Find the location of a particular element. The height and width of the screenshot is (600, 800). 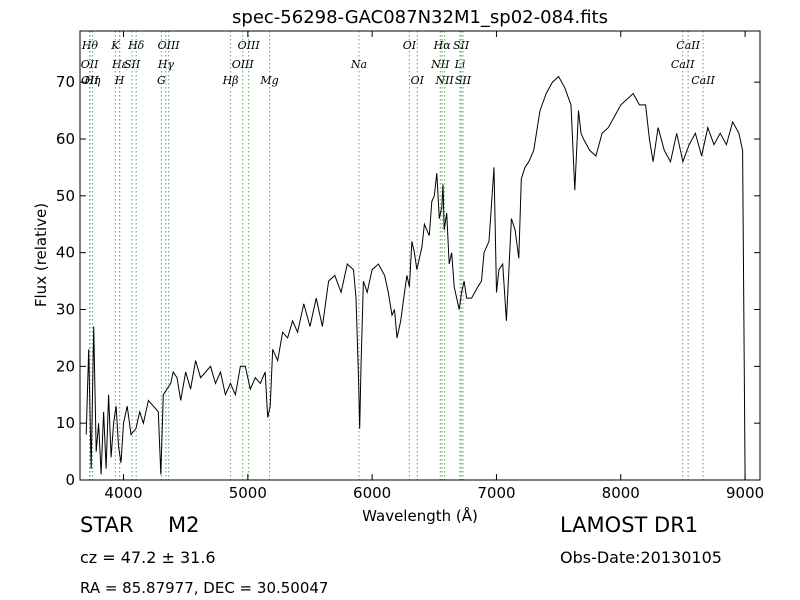

y-tick-label: 60 is located at coordinates (65, 139).